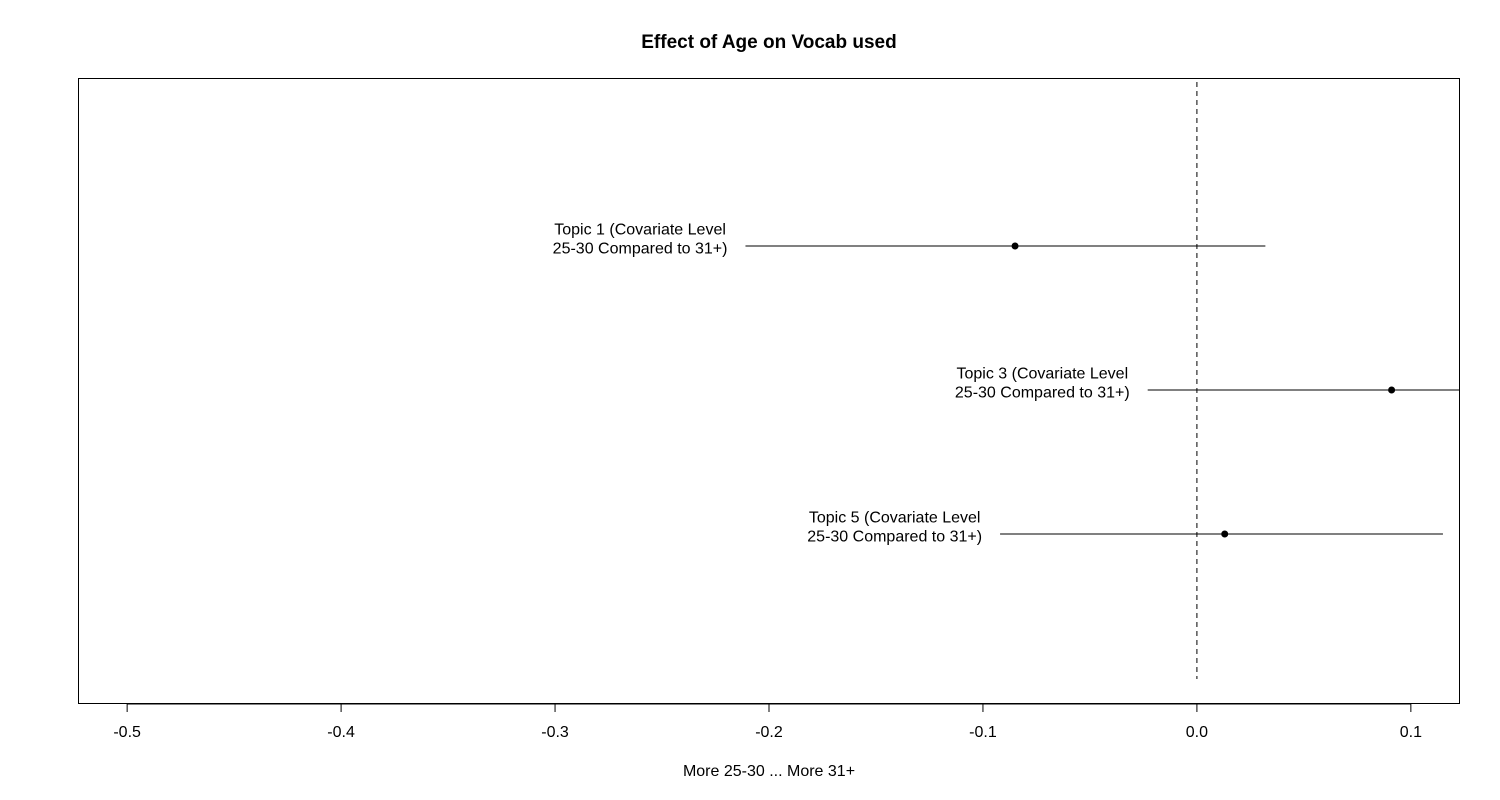  What do you see at coordinates (640, 230) in the screenshot?
I see `point-label: Topic 1 (Covariate Level` at bounding box center [640, 230].